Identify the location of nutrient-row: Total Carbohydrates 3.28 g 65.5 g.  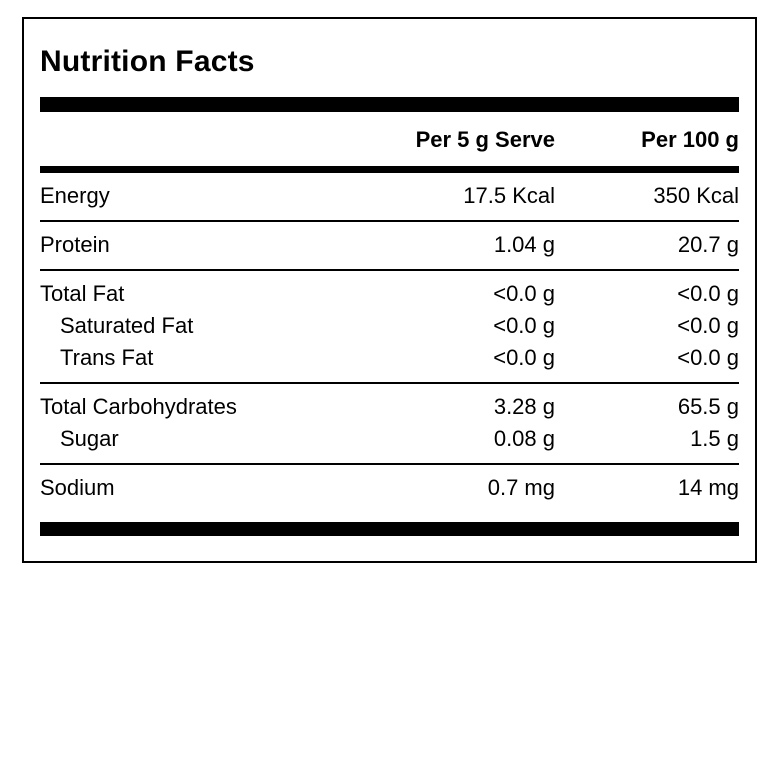
(389, 407).